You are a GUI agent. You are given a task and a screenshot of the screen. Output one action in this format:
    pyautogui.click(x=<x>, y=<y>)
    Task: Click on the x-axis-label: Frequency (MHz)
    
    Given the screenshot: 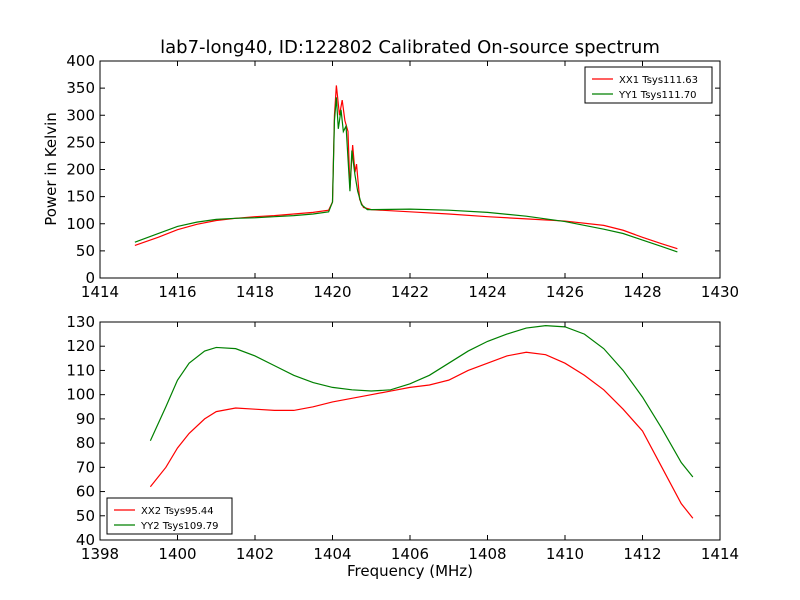 What is the action you would take?
    pyautogui.click(x=410, y=571)
    